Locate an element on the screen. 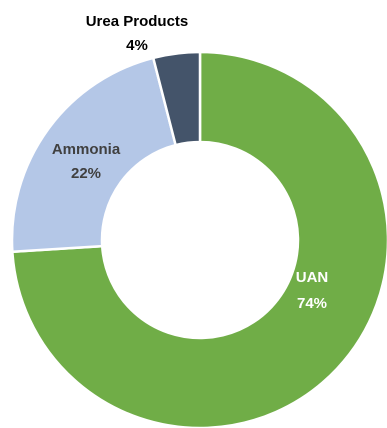 This screenshot has height=428, width=387. slice-label-ammonia: Ammonia is located at coordinates (86, 149).